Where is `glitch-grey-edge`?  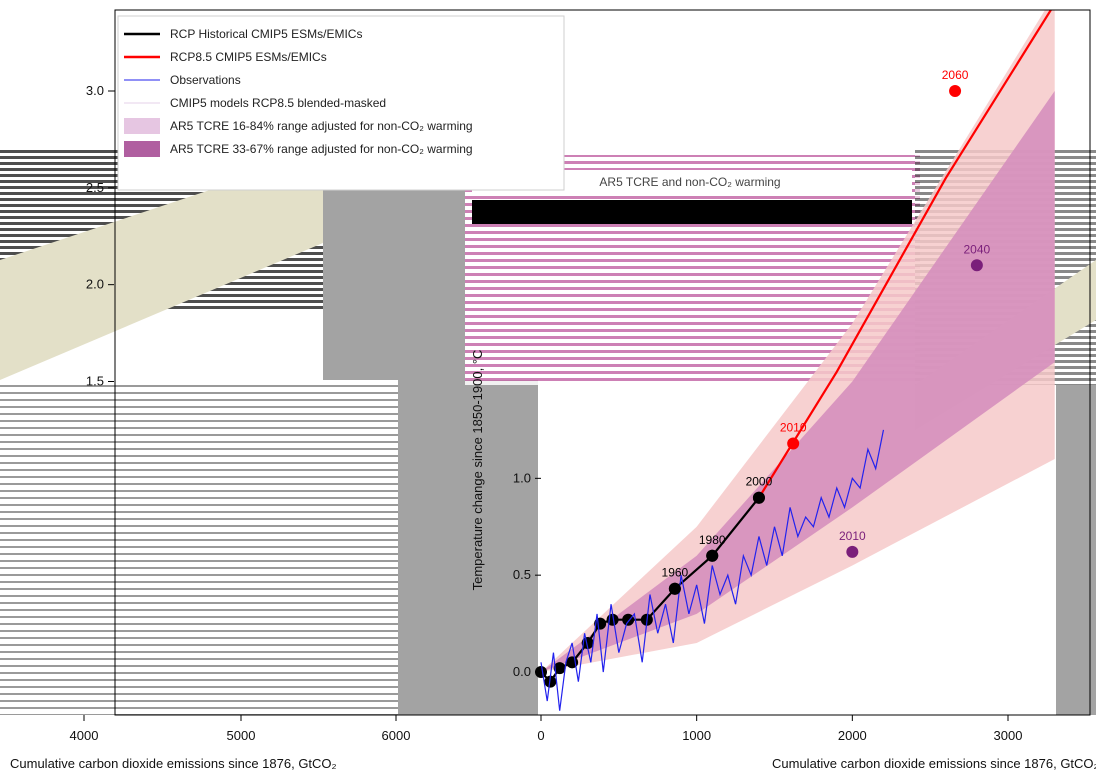 glitch-grey-edge is located at coordinates (1076, 550).